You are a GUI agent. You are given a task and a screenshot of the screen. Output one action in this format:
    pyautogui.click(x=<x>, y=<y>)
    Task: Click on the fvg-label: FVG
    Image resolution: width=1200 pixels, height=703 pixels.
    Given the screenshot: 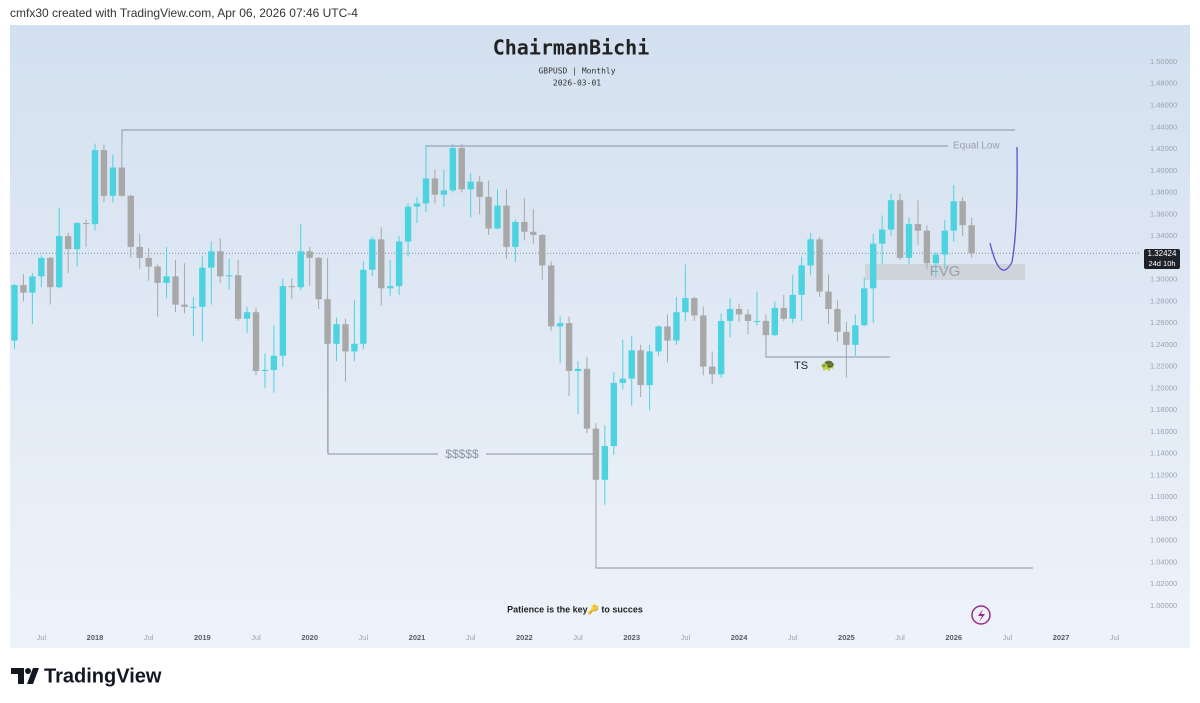 What is the action you would take?
    pyautogui.click(x=945, y=271)
    